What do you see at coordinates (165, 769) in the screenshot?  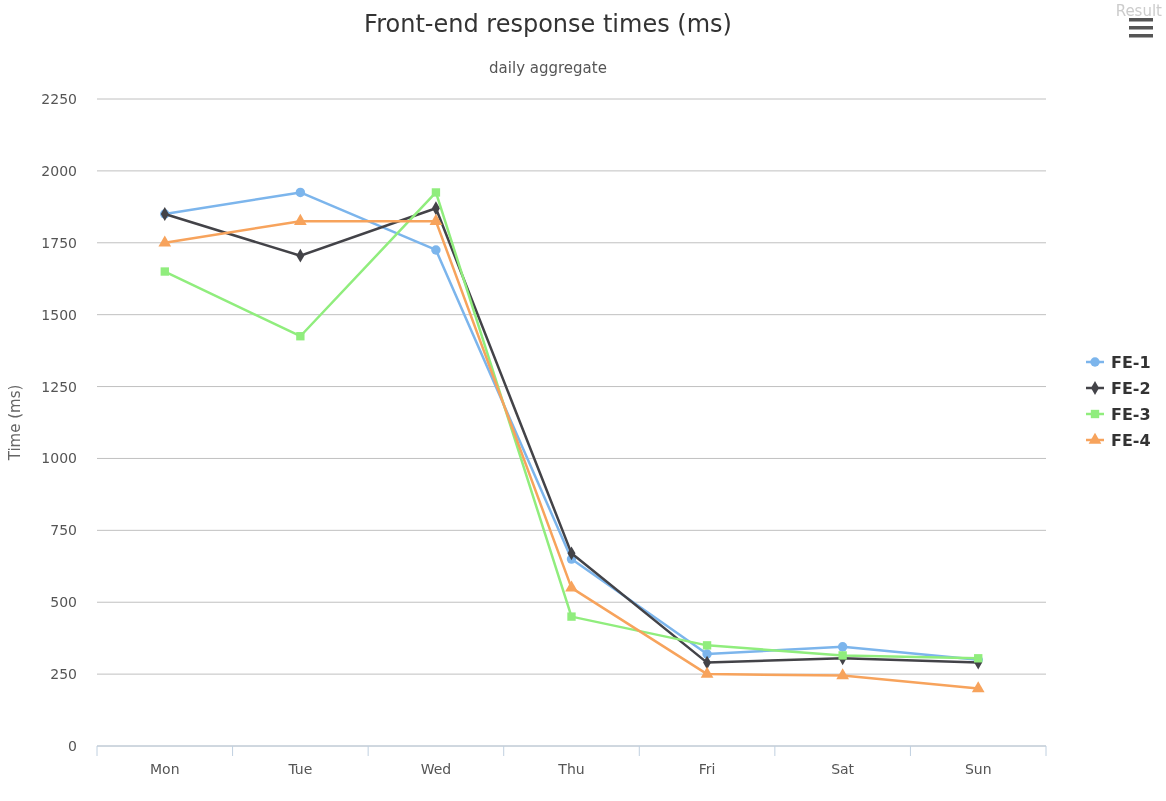 I see `x-tick-label: Mon` at bounding box center [165, 769].